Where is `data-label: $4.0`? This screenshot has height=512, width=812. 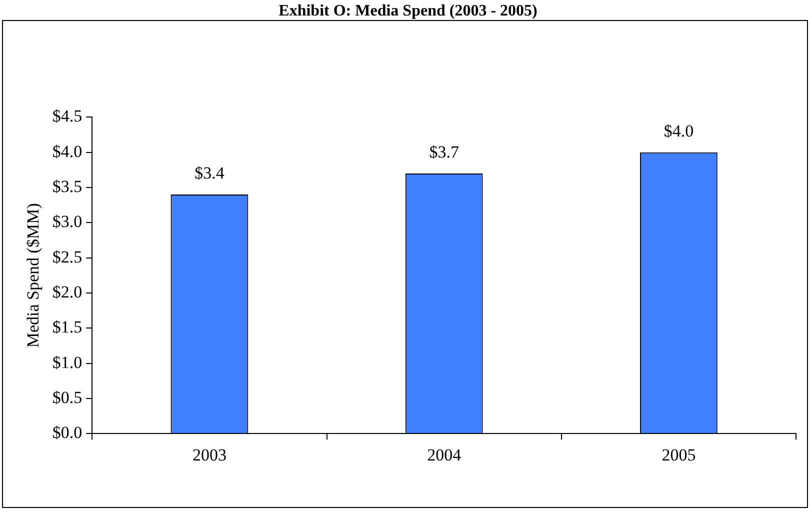 data-label: $4.0 is located at coordinates (679, 130).